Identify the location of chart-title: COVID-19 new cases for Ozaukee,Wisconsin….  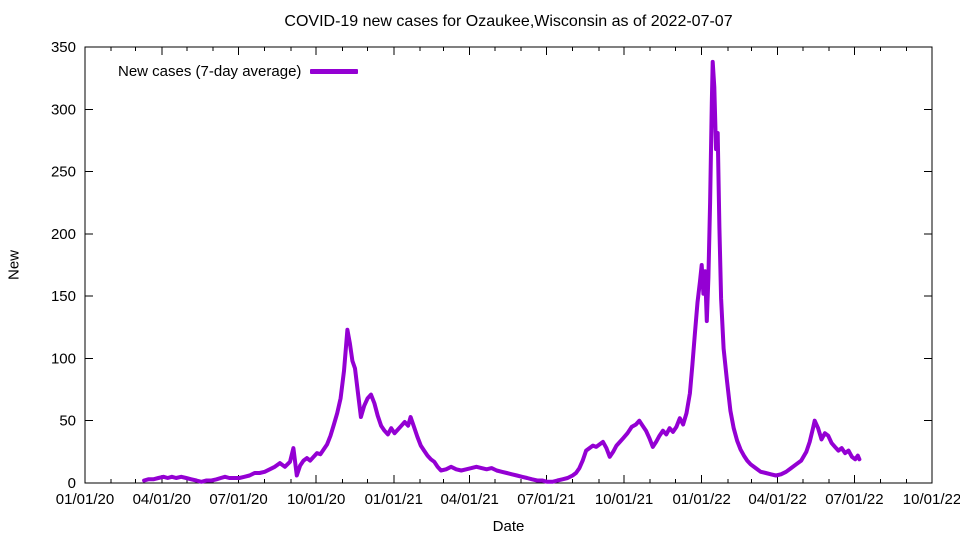
(508, 21).